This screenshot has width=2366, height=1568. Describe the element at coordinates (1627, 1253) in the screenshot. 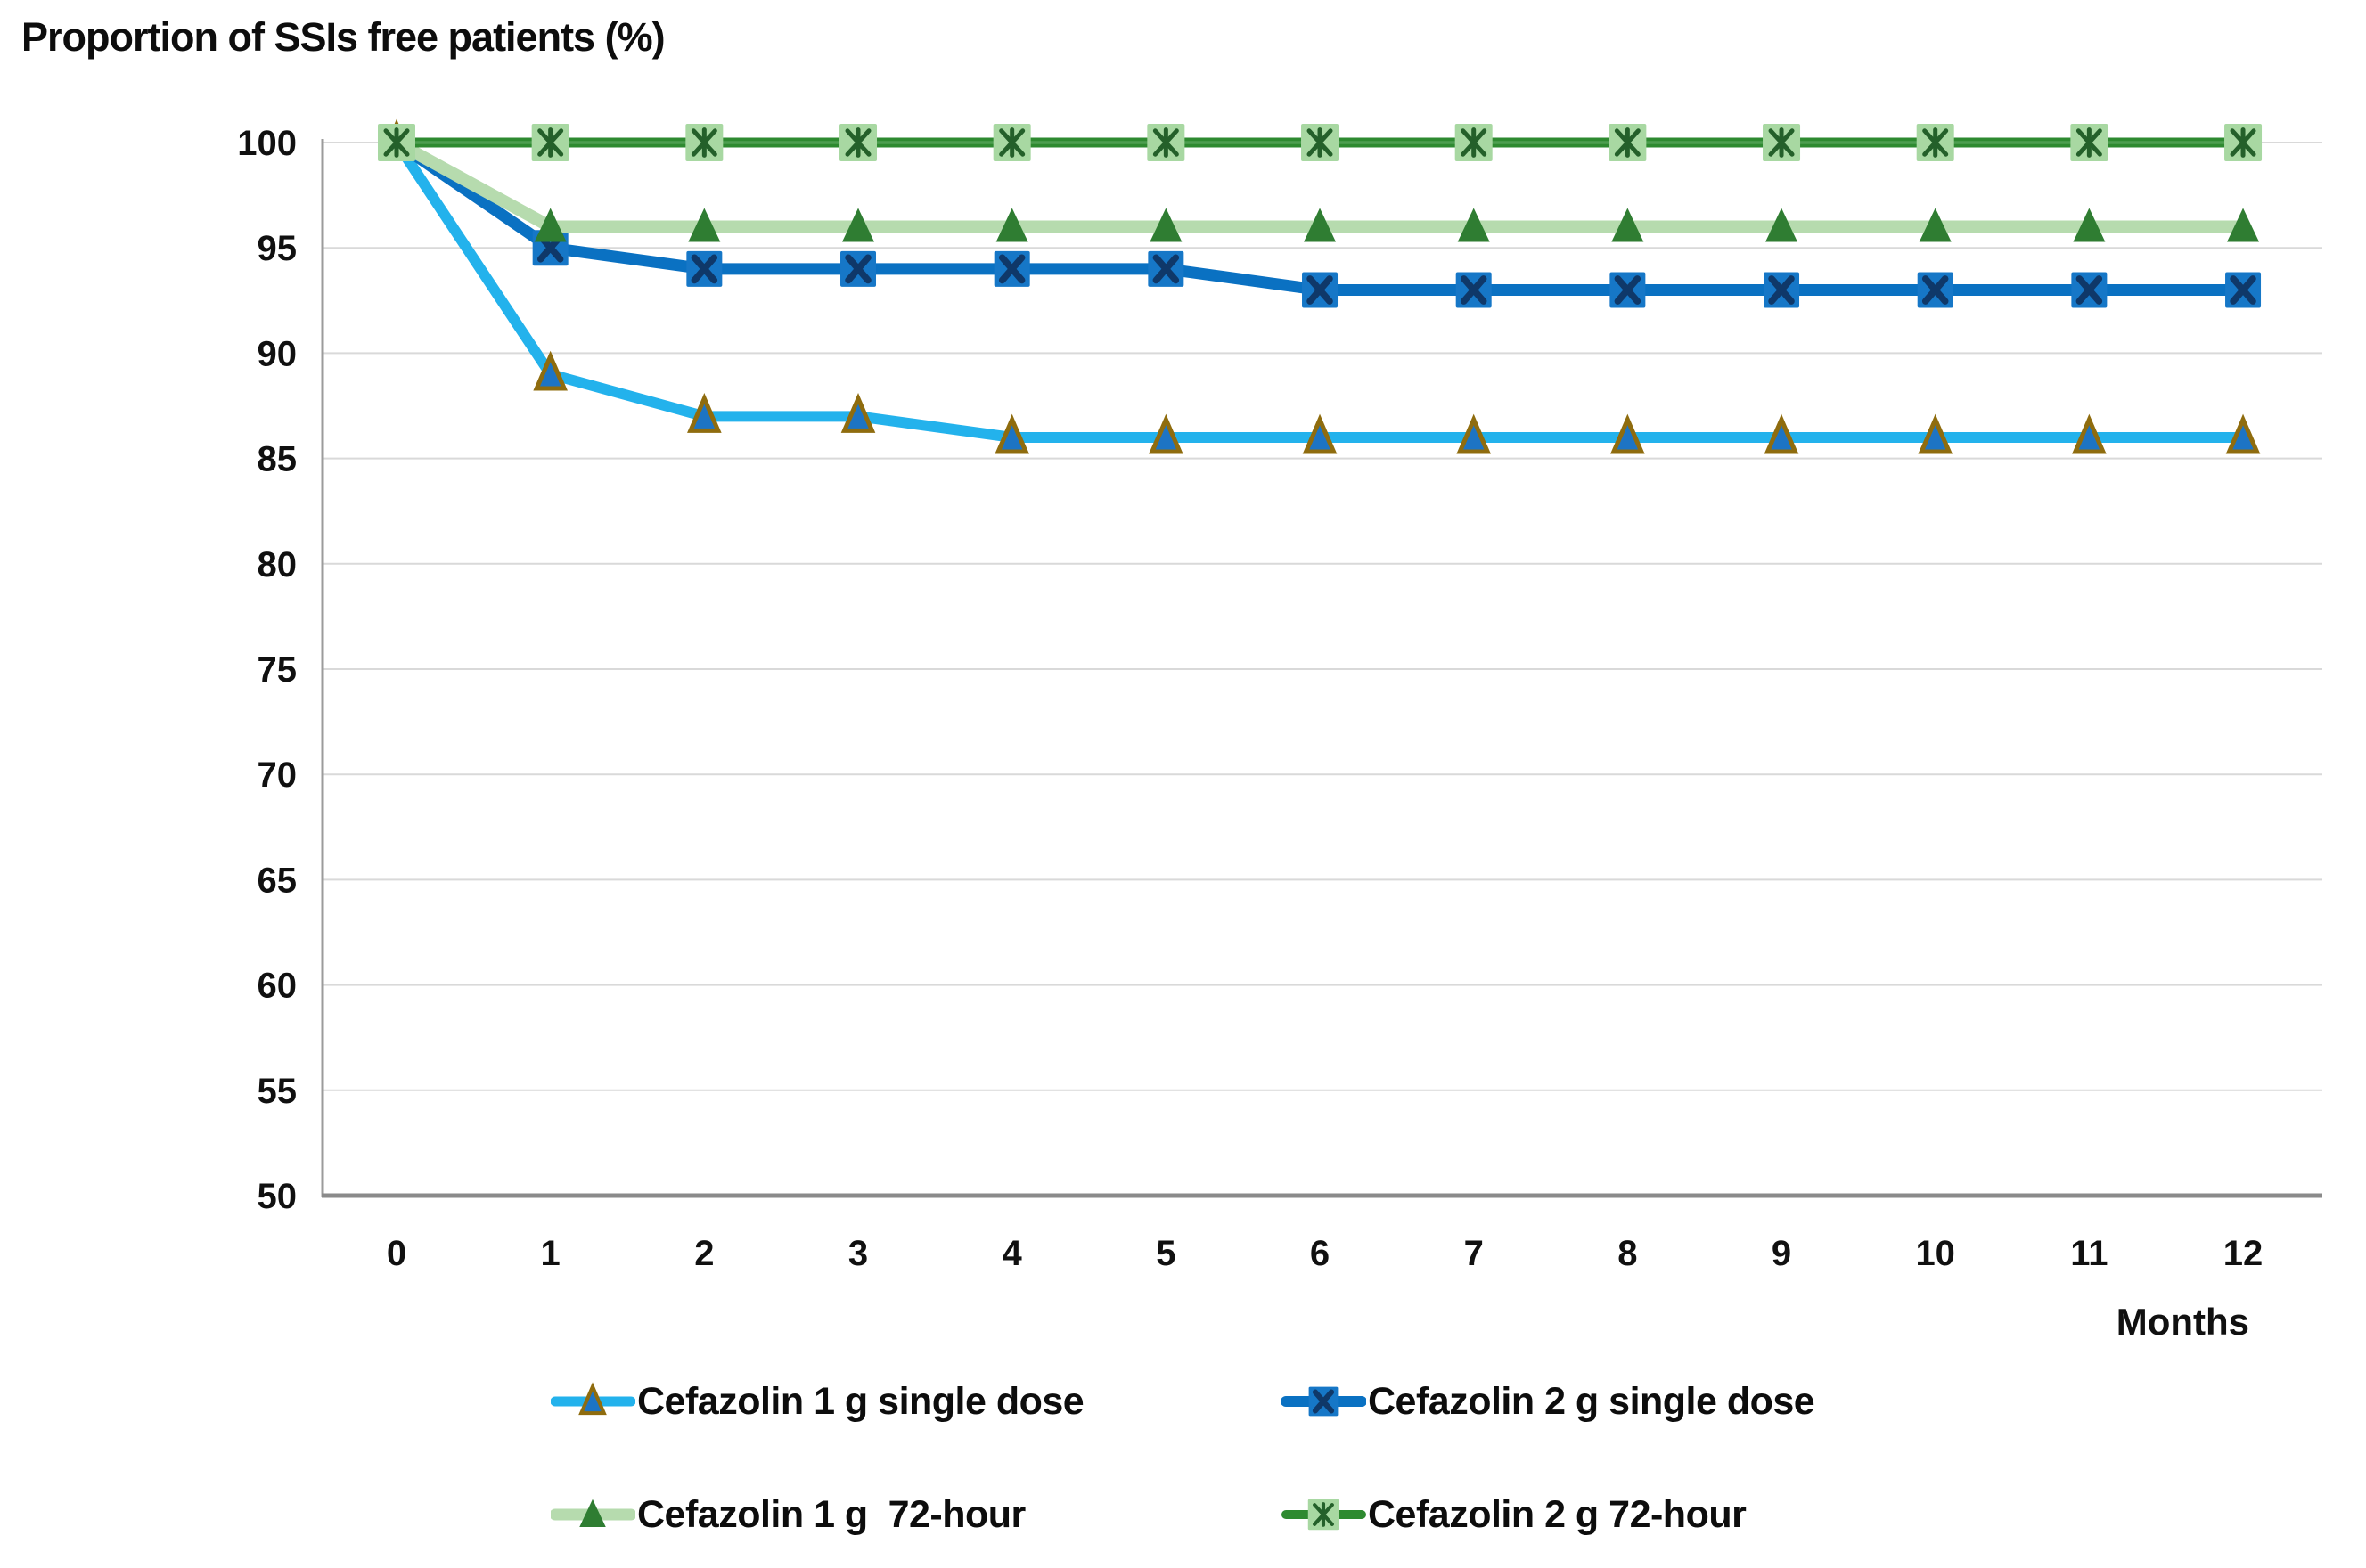

I see `x-axis-tick-label: 8` at that location.